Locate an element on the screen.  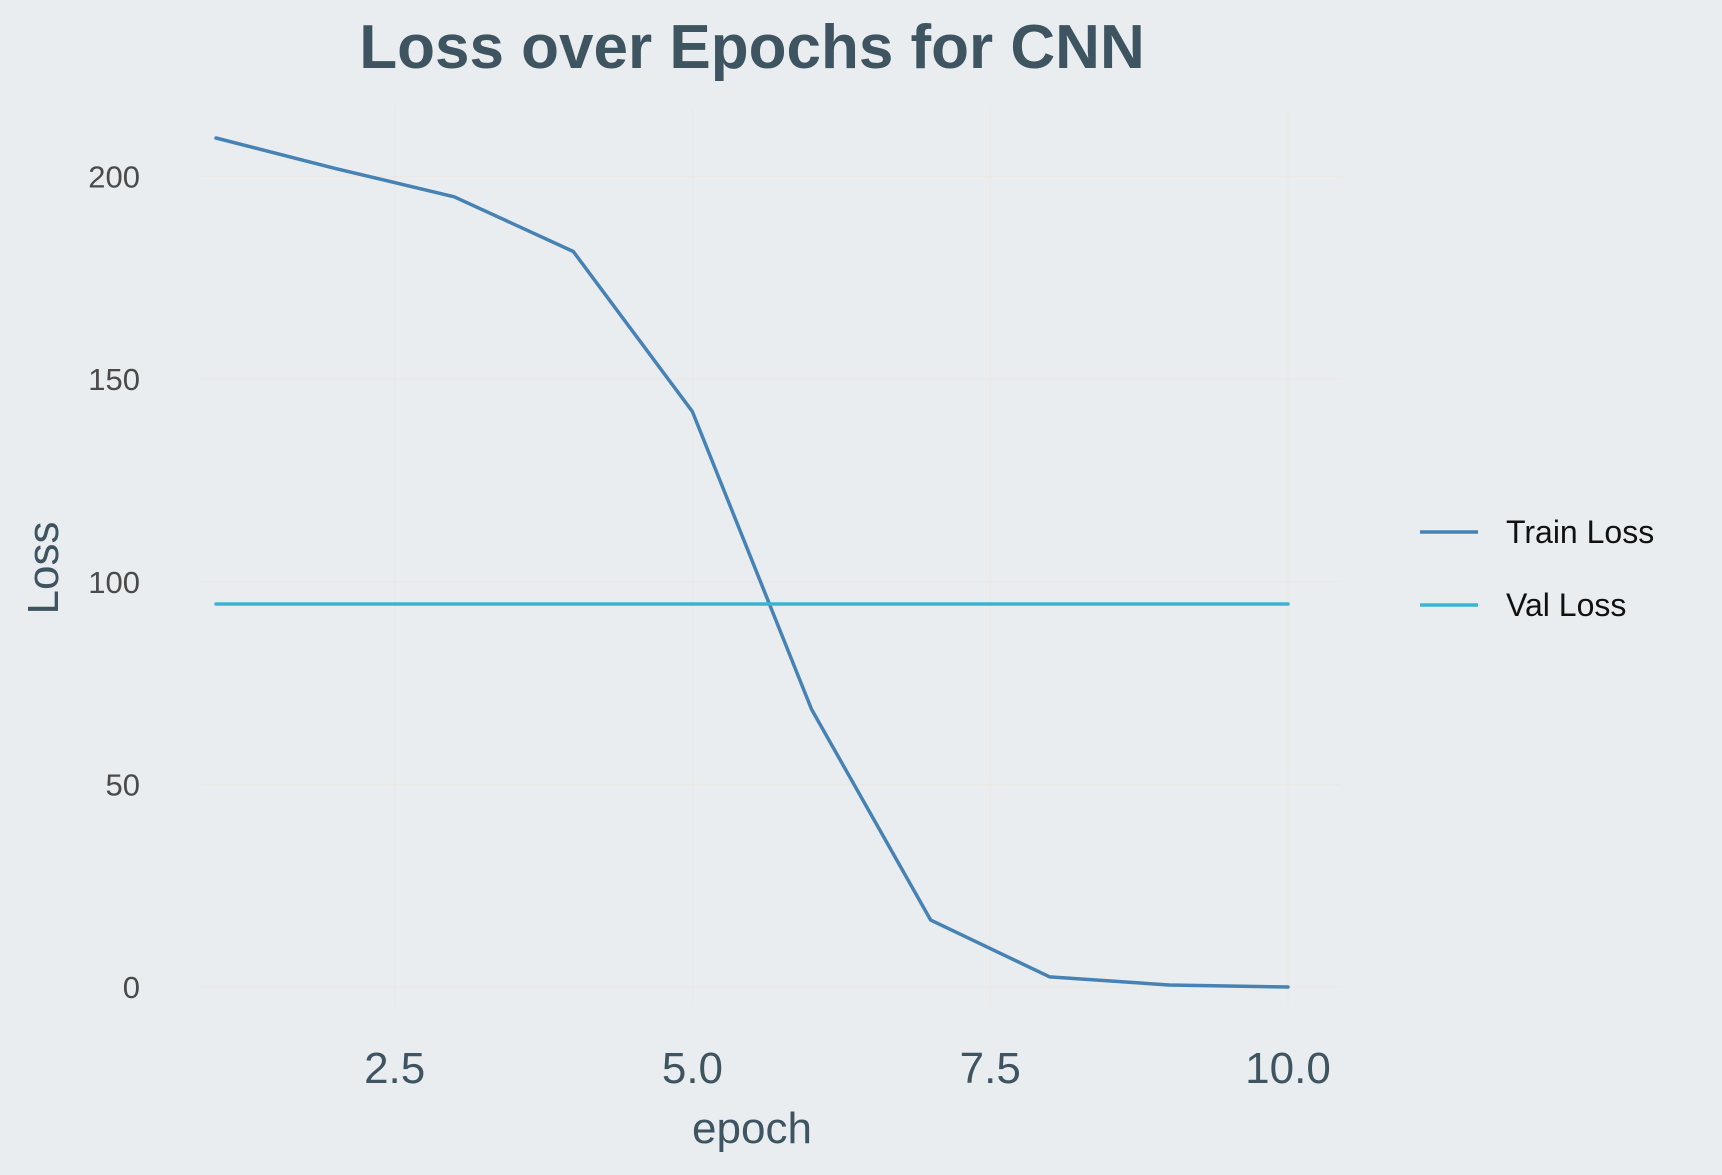
y-tick-label-4: 200 is located at coordinates (114, 177).